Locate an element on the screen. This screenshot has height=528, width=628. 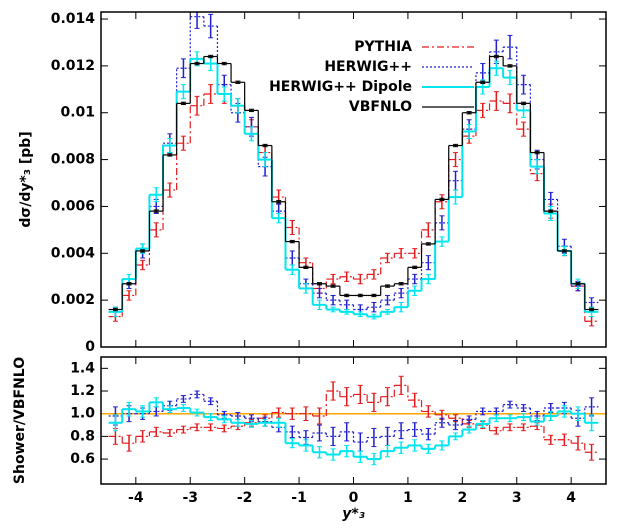
y-tick-label: 0.6 is located at coordinates (82, 459).